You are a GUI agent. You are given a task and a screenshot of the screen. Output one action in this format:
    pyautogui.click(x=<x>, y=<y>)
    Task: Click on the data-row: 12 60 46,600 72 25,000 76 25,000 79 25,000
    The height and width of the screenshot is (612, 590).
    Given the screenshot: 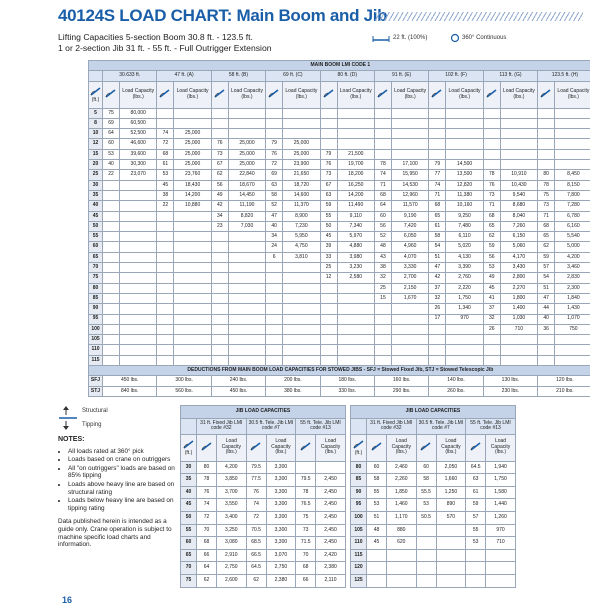 What is the action you would take?
    pyautogui.click(x=339, y=144)
    